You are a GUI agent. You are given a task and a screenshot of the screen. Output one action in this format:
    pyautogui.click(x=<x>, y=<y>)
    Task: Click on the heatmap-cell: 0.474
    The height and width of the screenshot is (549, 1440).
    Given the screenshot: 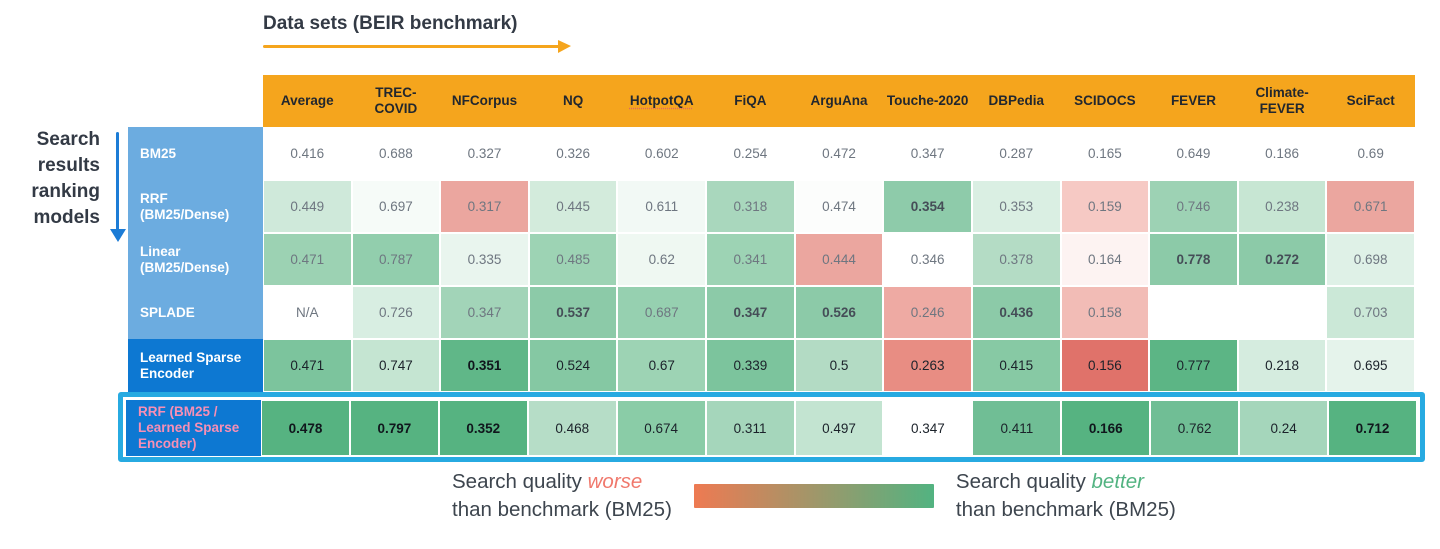 What is the action you would take?
    pyautogui.click(x=839, y=206)
    